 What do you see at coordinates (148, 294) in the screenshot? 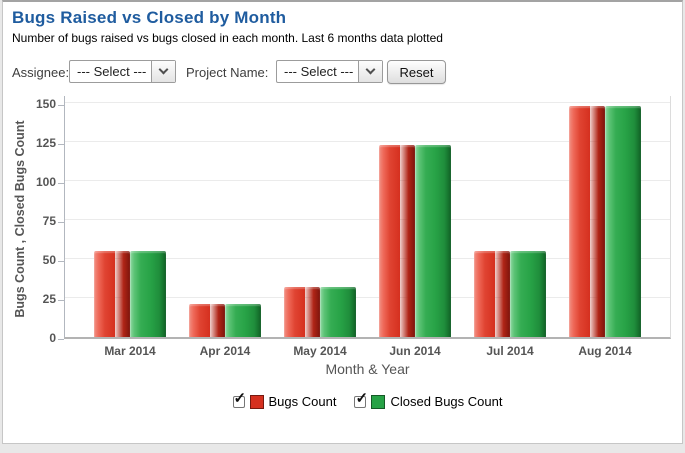
I see `bar-closed-bugs-count-mar-2014` at bounding box center [148, 294].